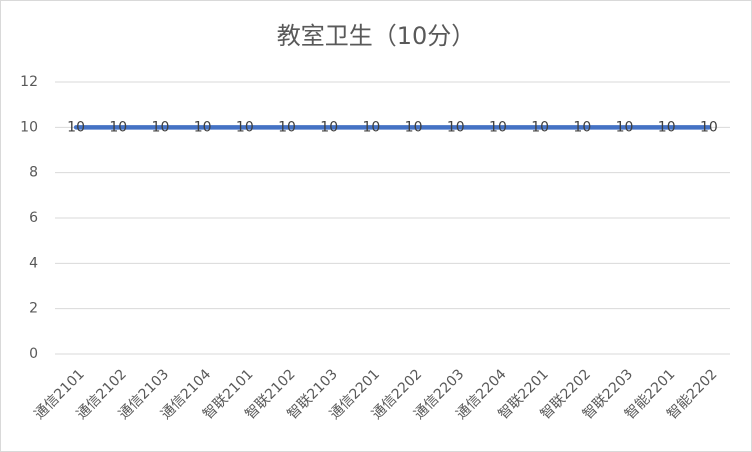 The height and width of the screenshot is (452, 752). Describe the element at coordinates (33, 263) in the screenshot. I see `y-tick-label: 4` at that location.